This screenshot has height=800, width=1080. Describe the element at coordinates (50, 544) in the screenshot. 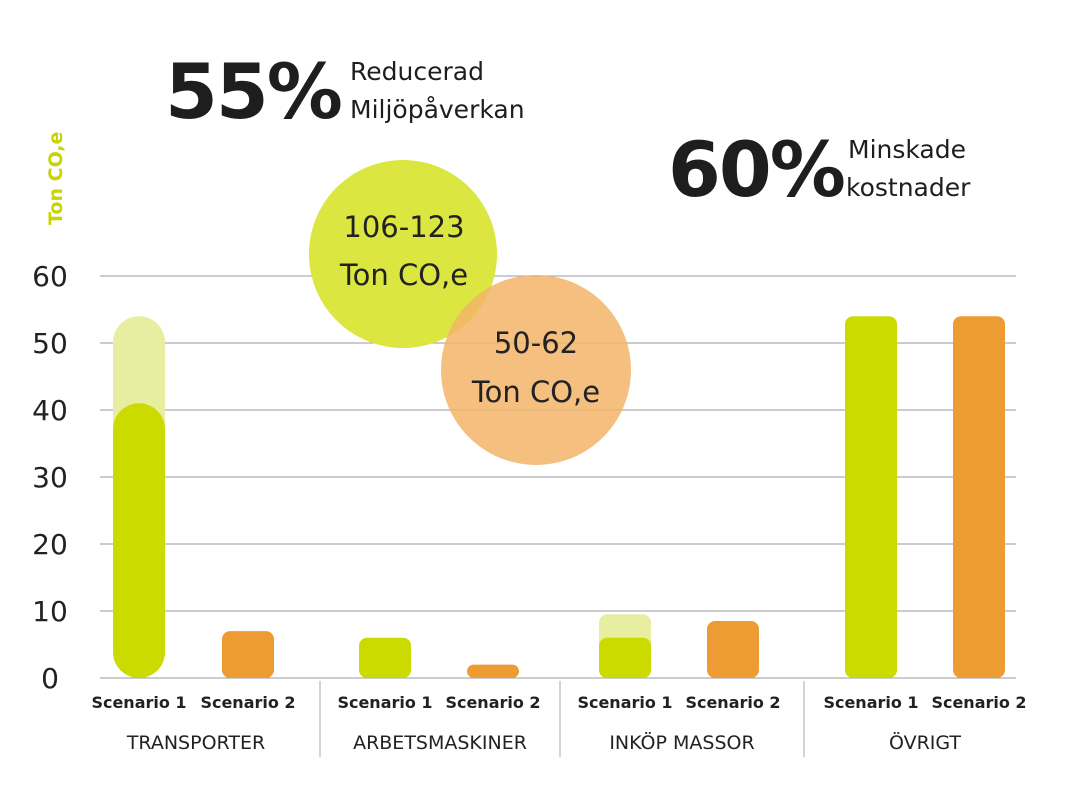

I see `y-tick-20: 20` at that location.